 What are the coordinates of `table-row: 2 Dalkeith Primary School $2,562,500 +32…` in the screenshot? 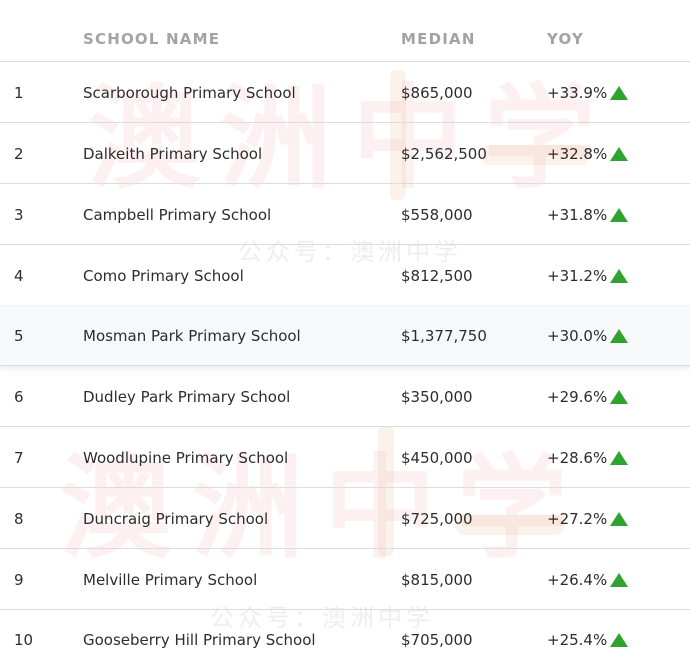 It's located at (345, 153).